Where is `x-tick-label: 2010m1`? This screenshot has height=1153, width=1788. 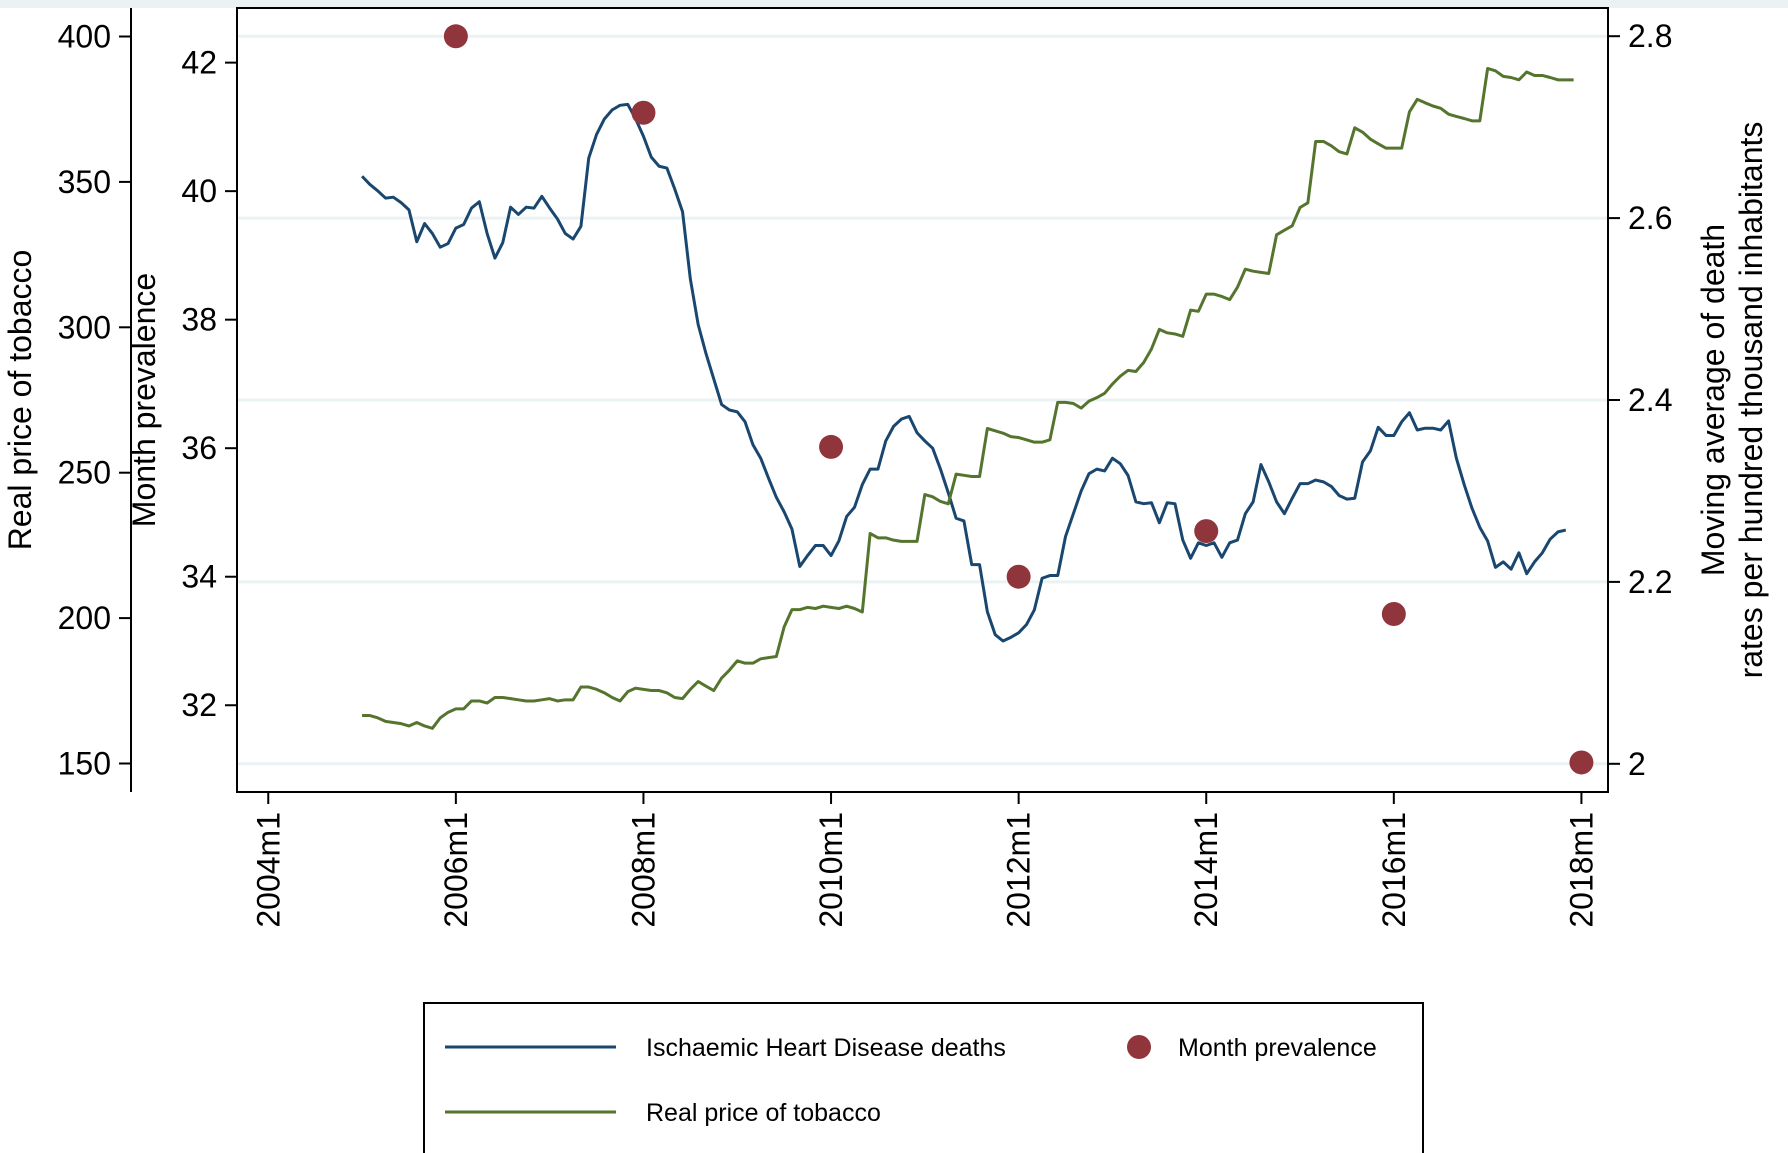
x-tick-label: 2010m1 is located at coordinates (831, 870).